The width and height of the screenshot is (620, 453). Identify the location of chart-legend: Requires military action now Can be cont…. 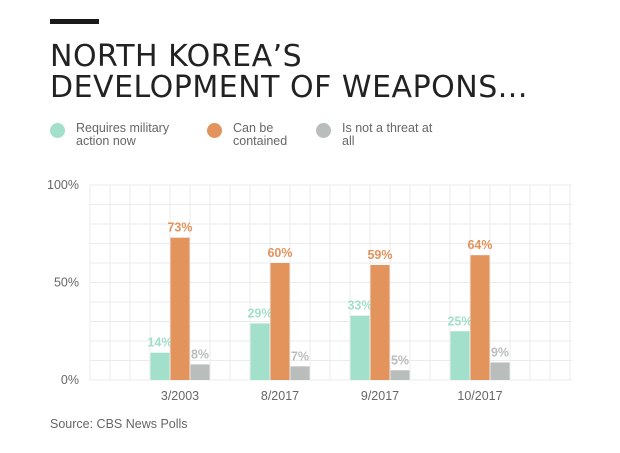
(320, 138).